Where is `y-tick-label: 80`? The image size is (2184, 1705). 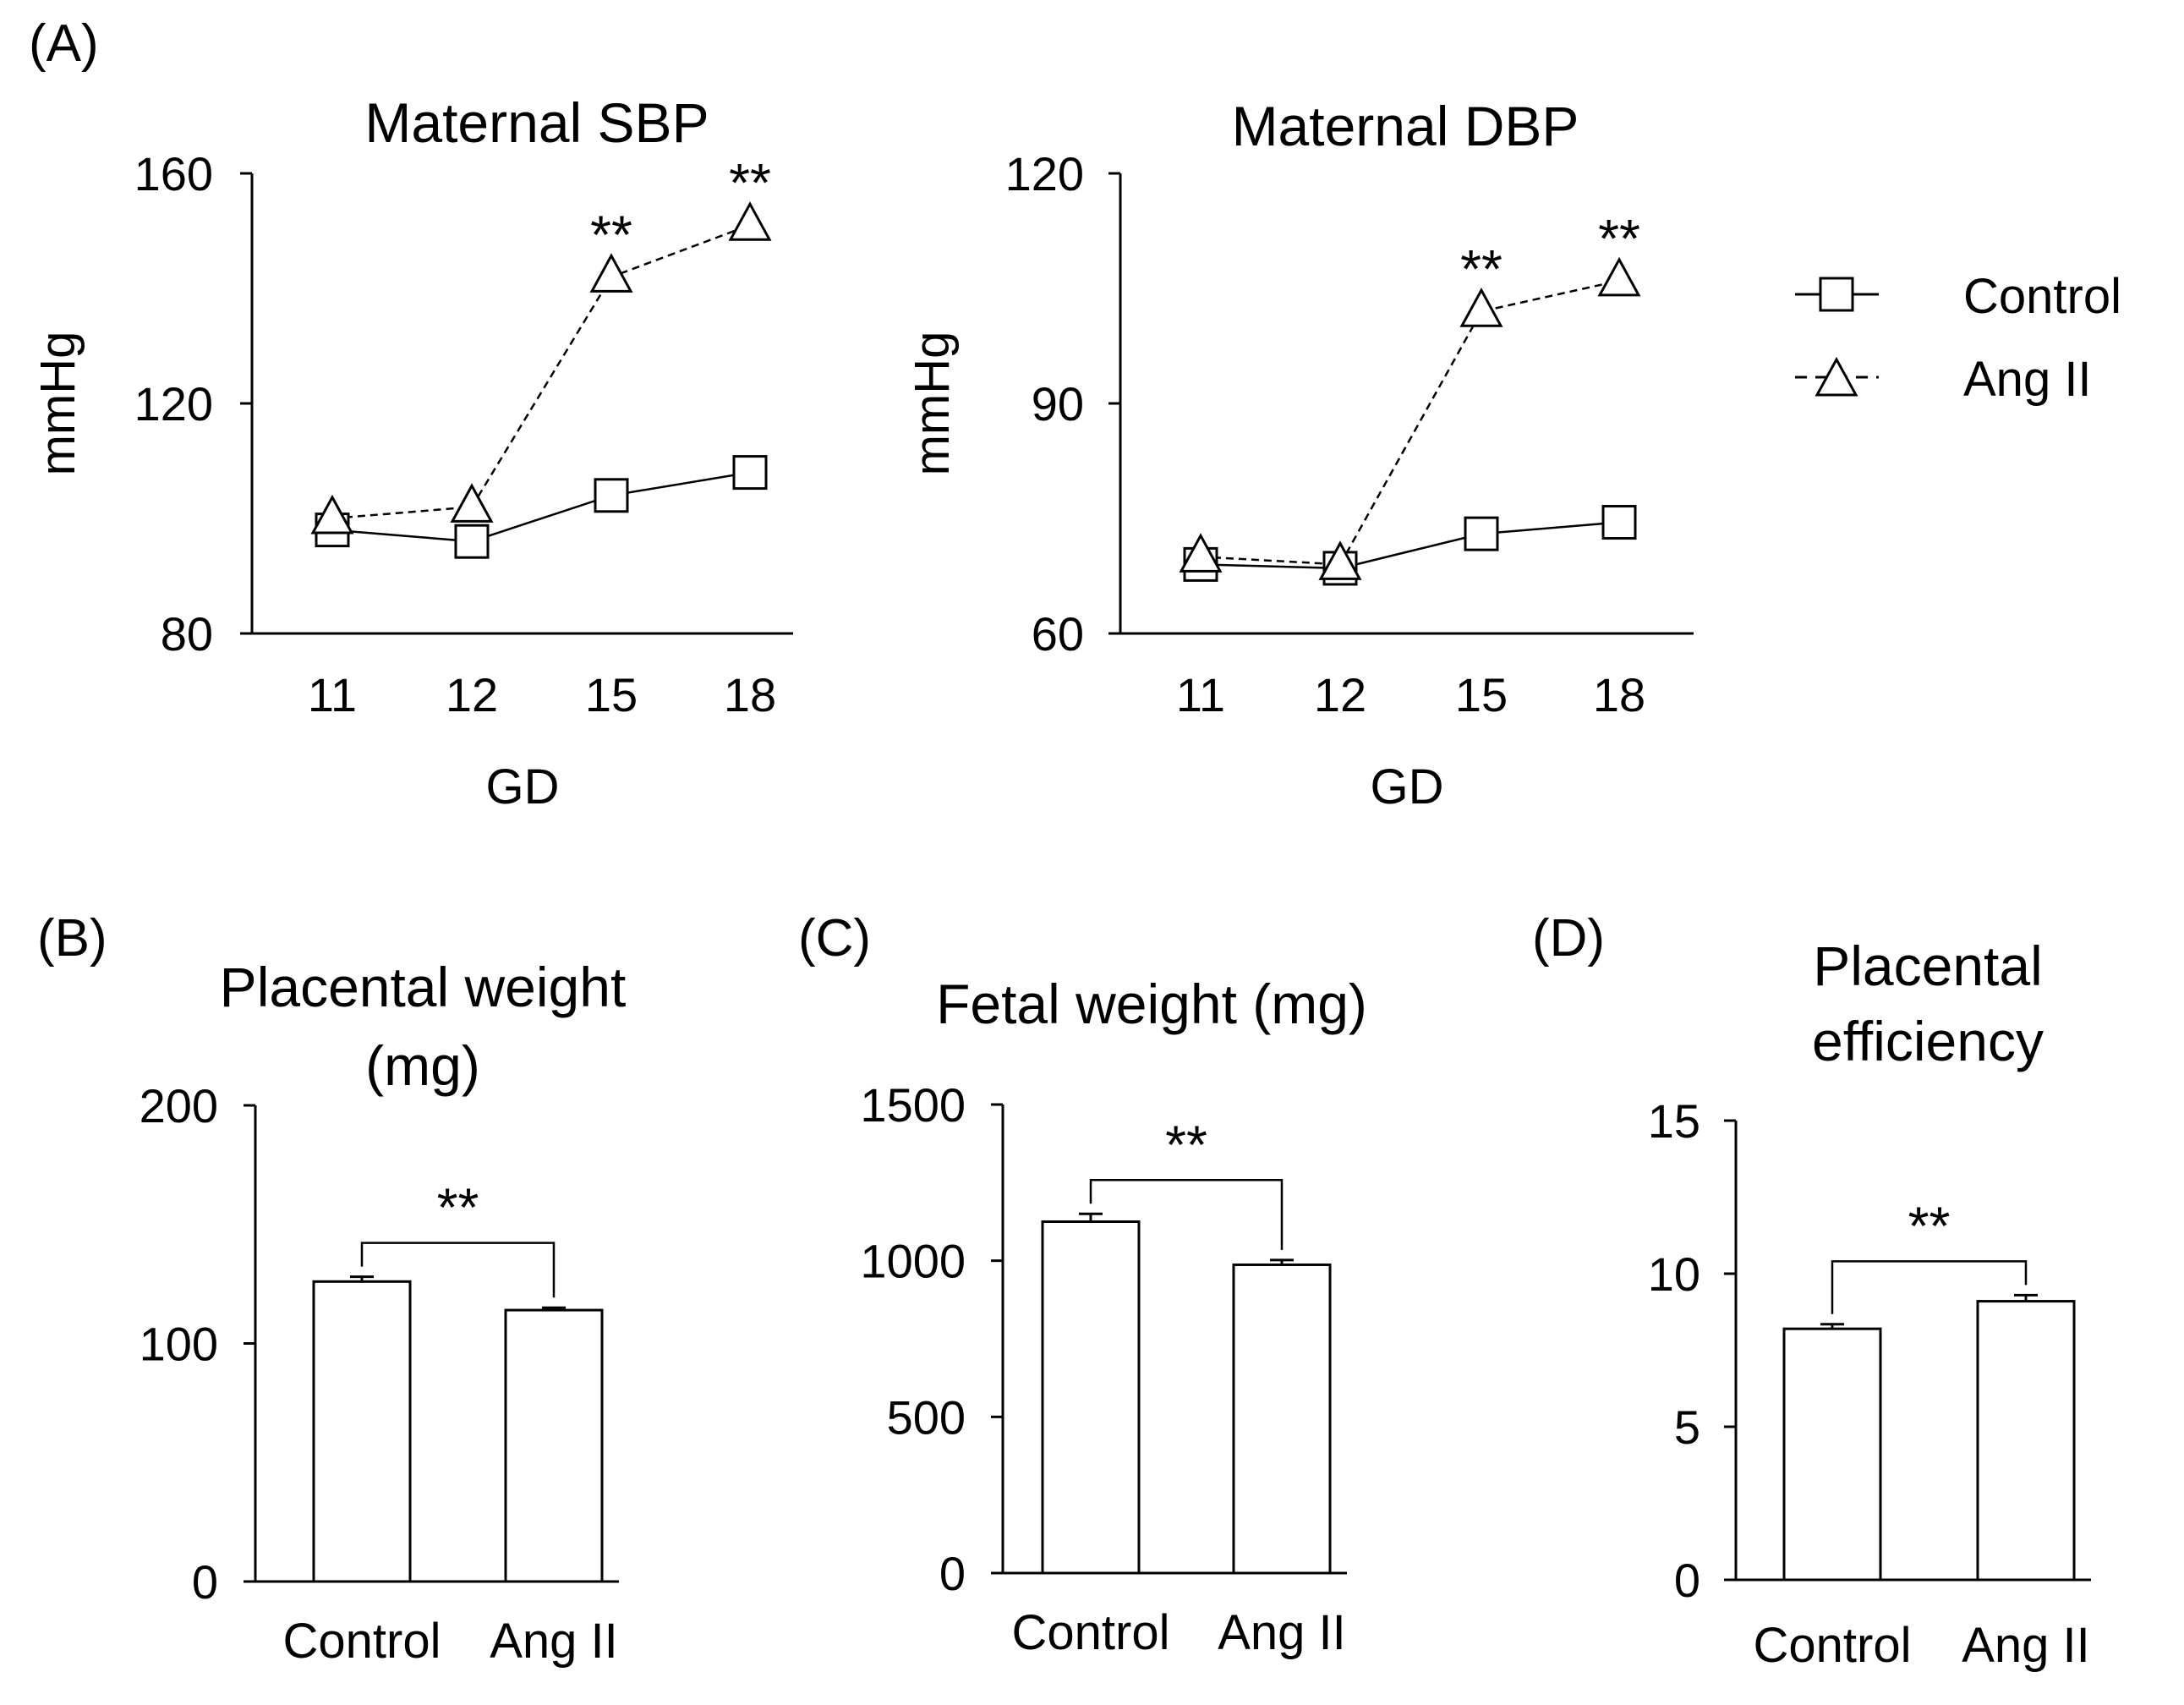
y-tick-label: 80 is located at coordinates (187, 634).